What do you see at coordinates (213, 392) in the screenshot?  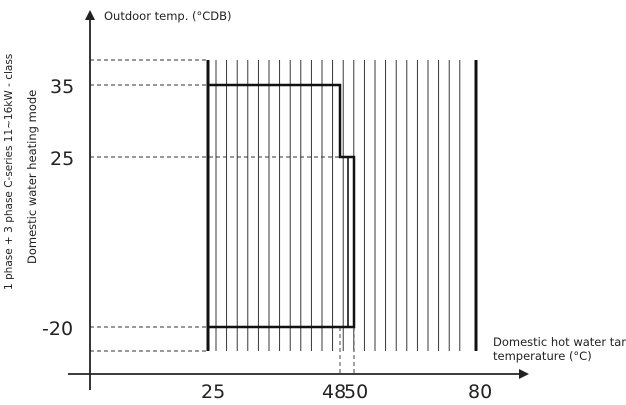 I see `x-tick-25: 25` at bounding box center [213, 392].